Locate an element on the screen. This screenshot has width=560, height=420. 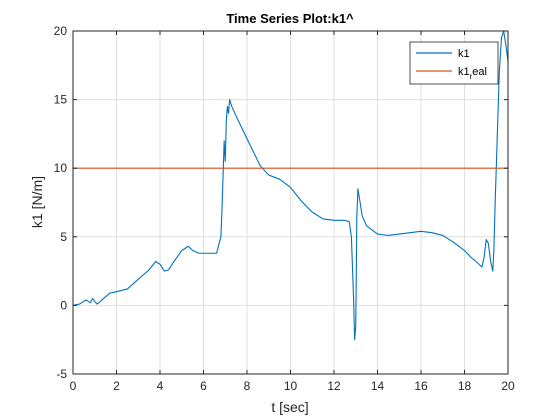
x-tick-label: 14 is located at coordinates (378, 386).